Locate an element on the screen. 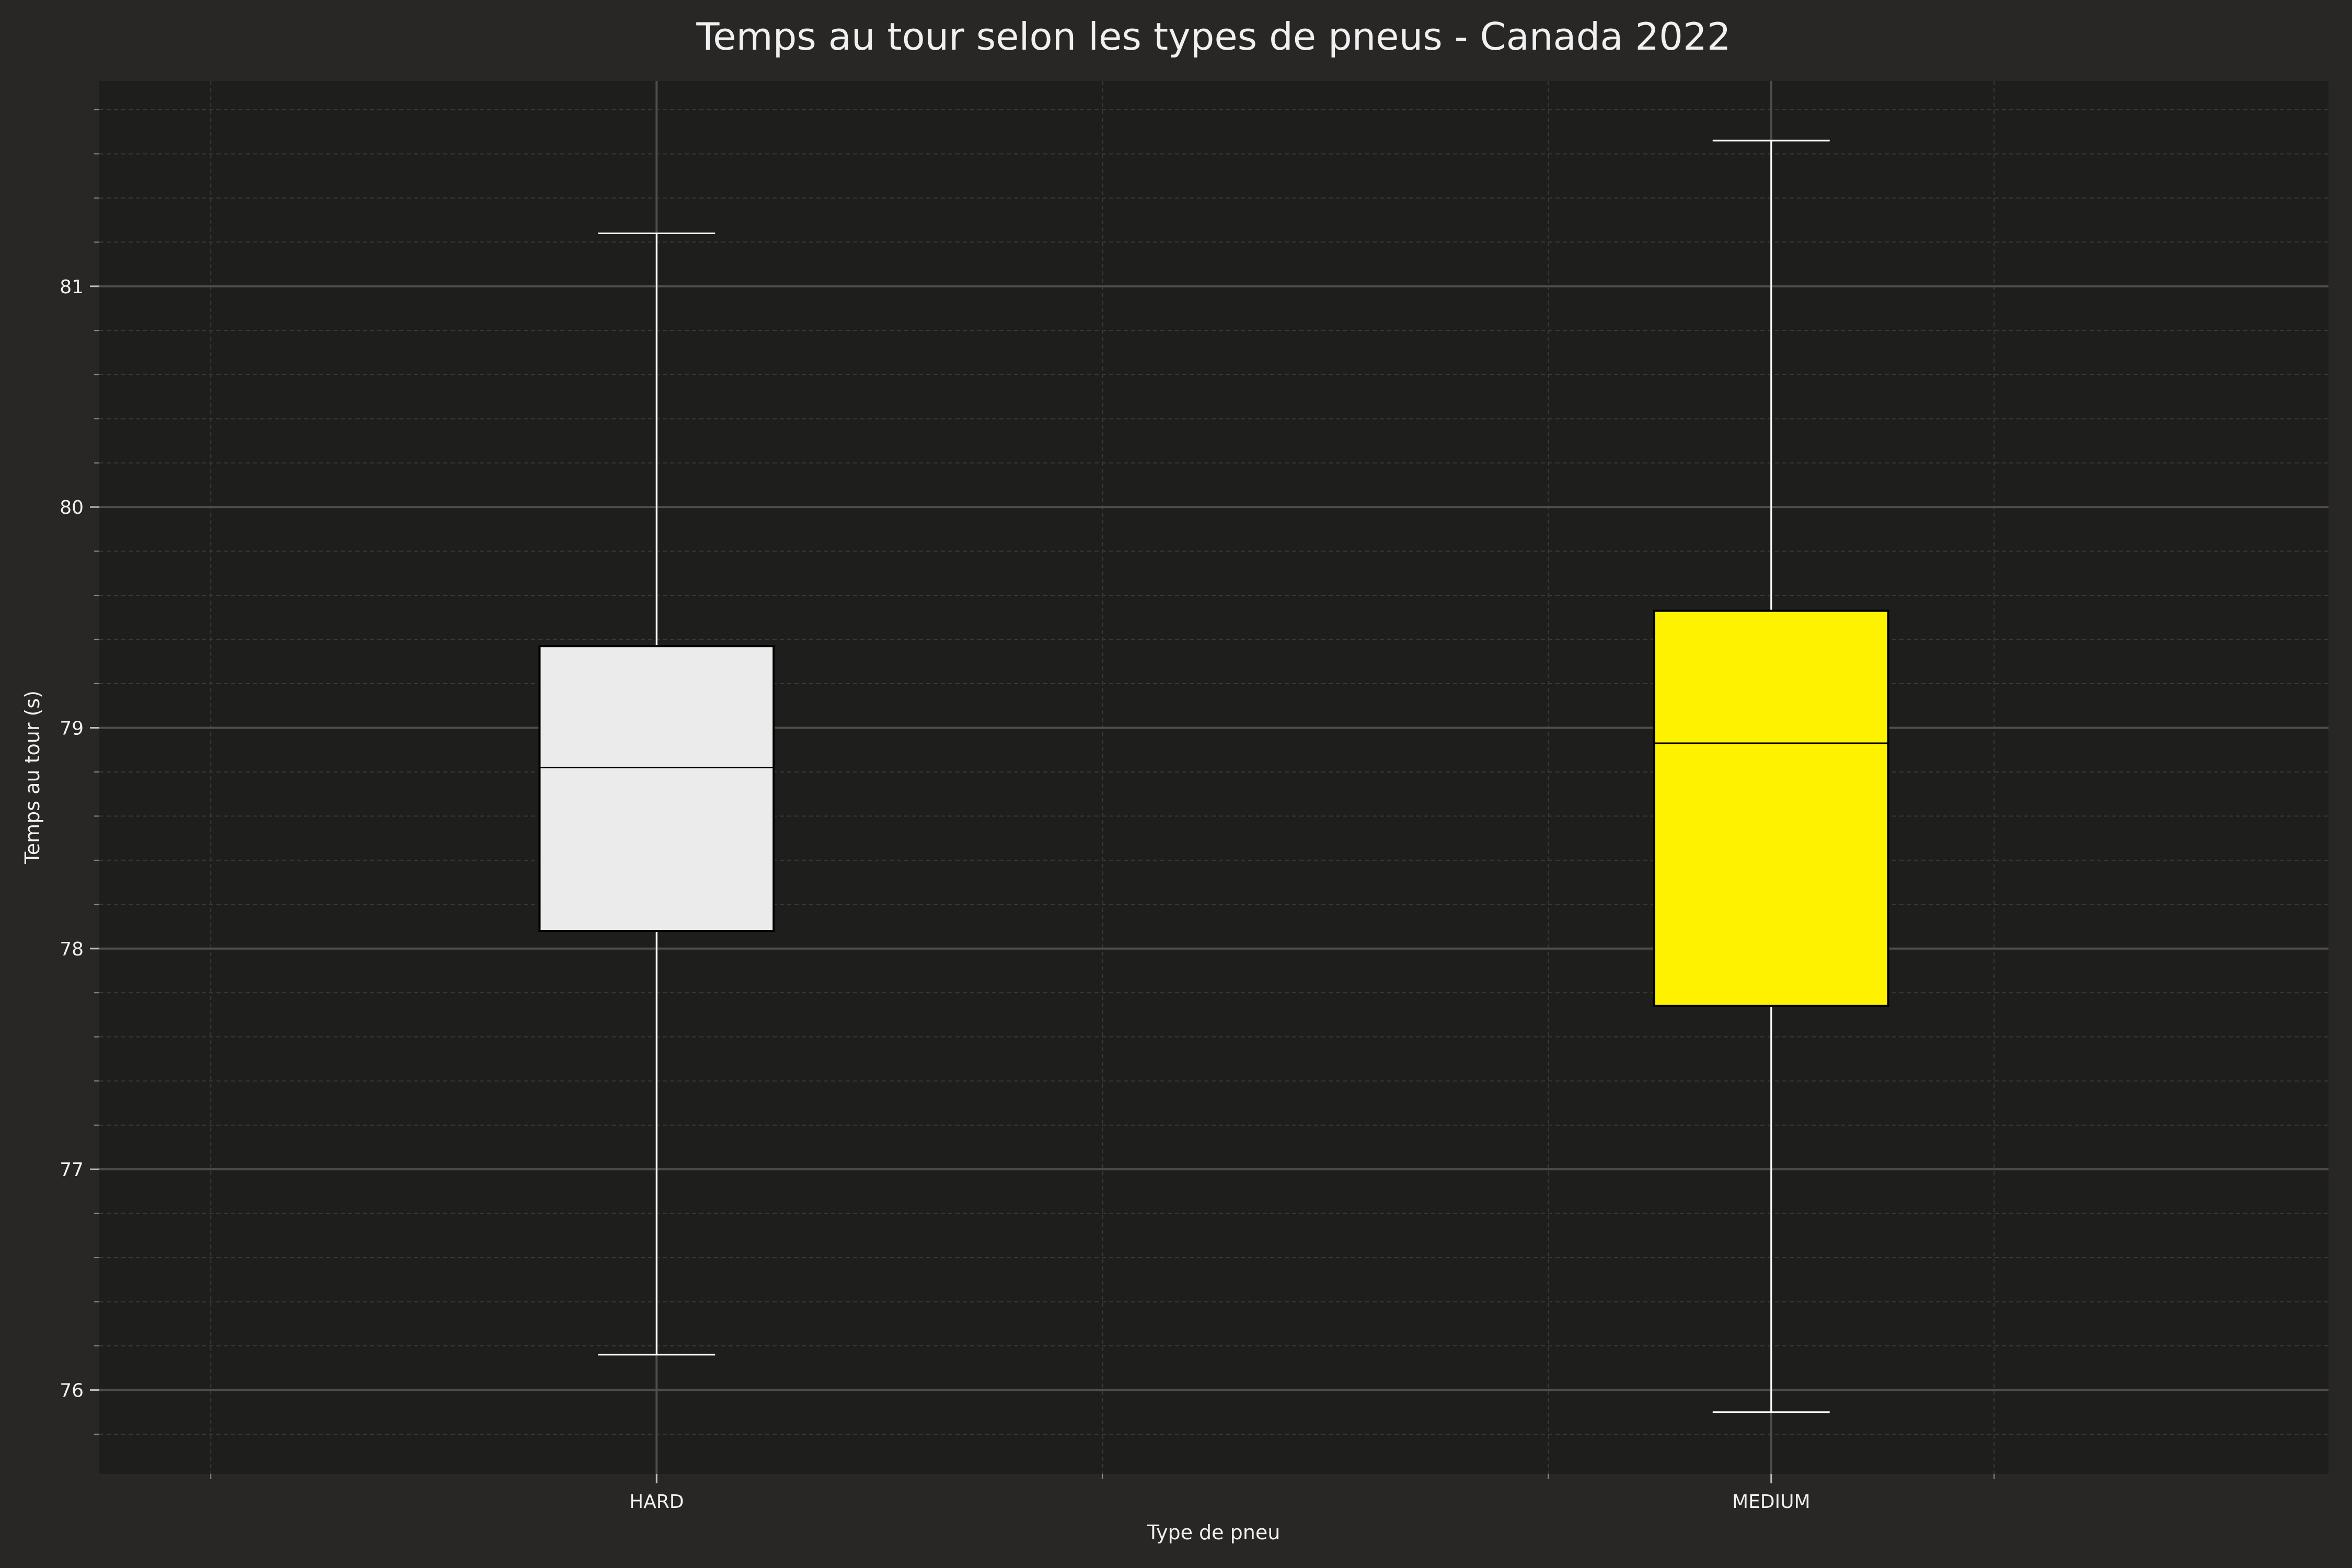 The image size is (2352, 1568). y-axis: 76 77 78 79 80 81 is located at coordinates (79, 772).